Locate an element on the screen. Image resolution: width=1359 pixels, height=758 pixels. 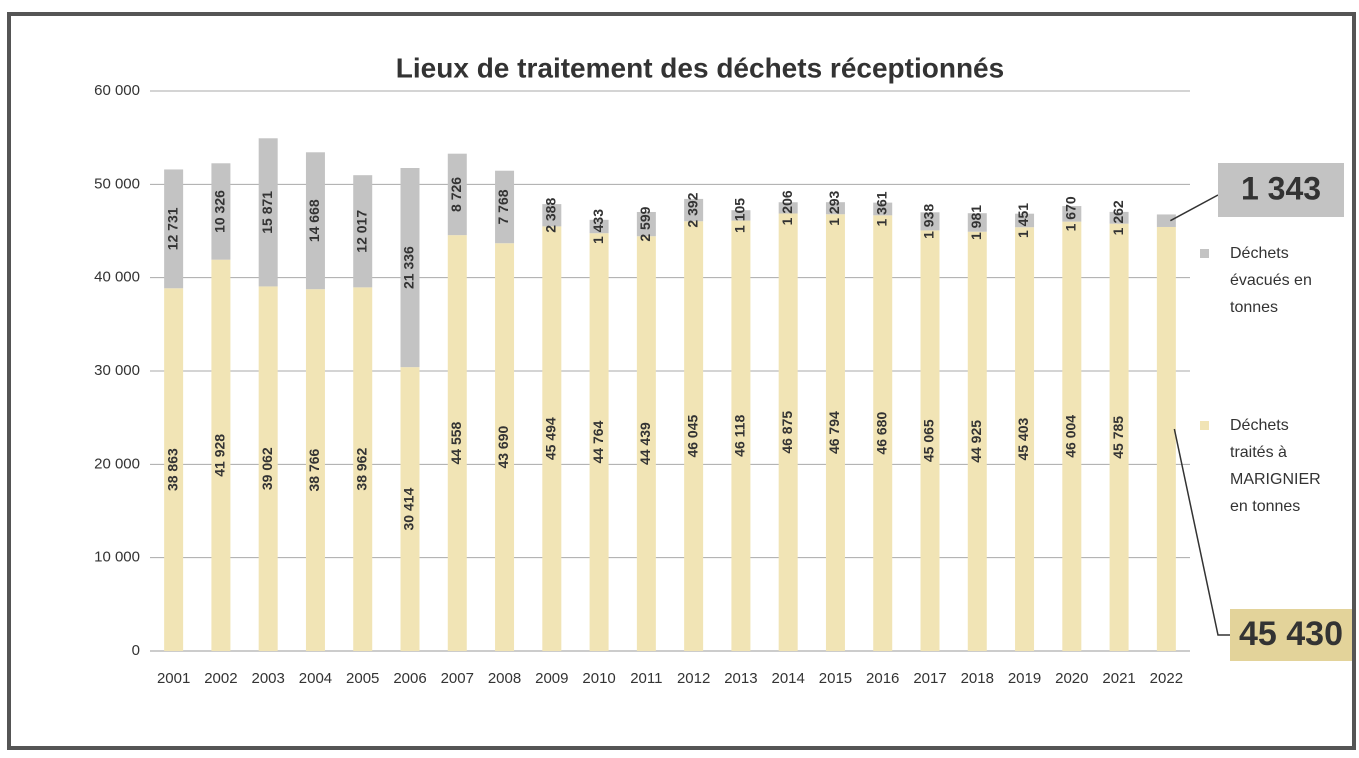
value-label: 14 668 is located at coordinates (314, 220).